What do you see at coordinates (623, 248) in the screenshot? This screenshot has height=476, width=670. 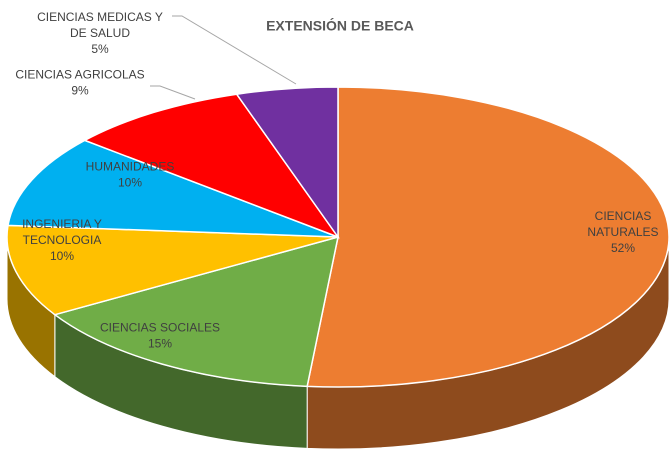 I see `value-label: 52%` at bounding box center [623, 248].